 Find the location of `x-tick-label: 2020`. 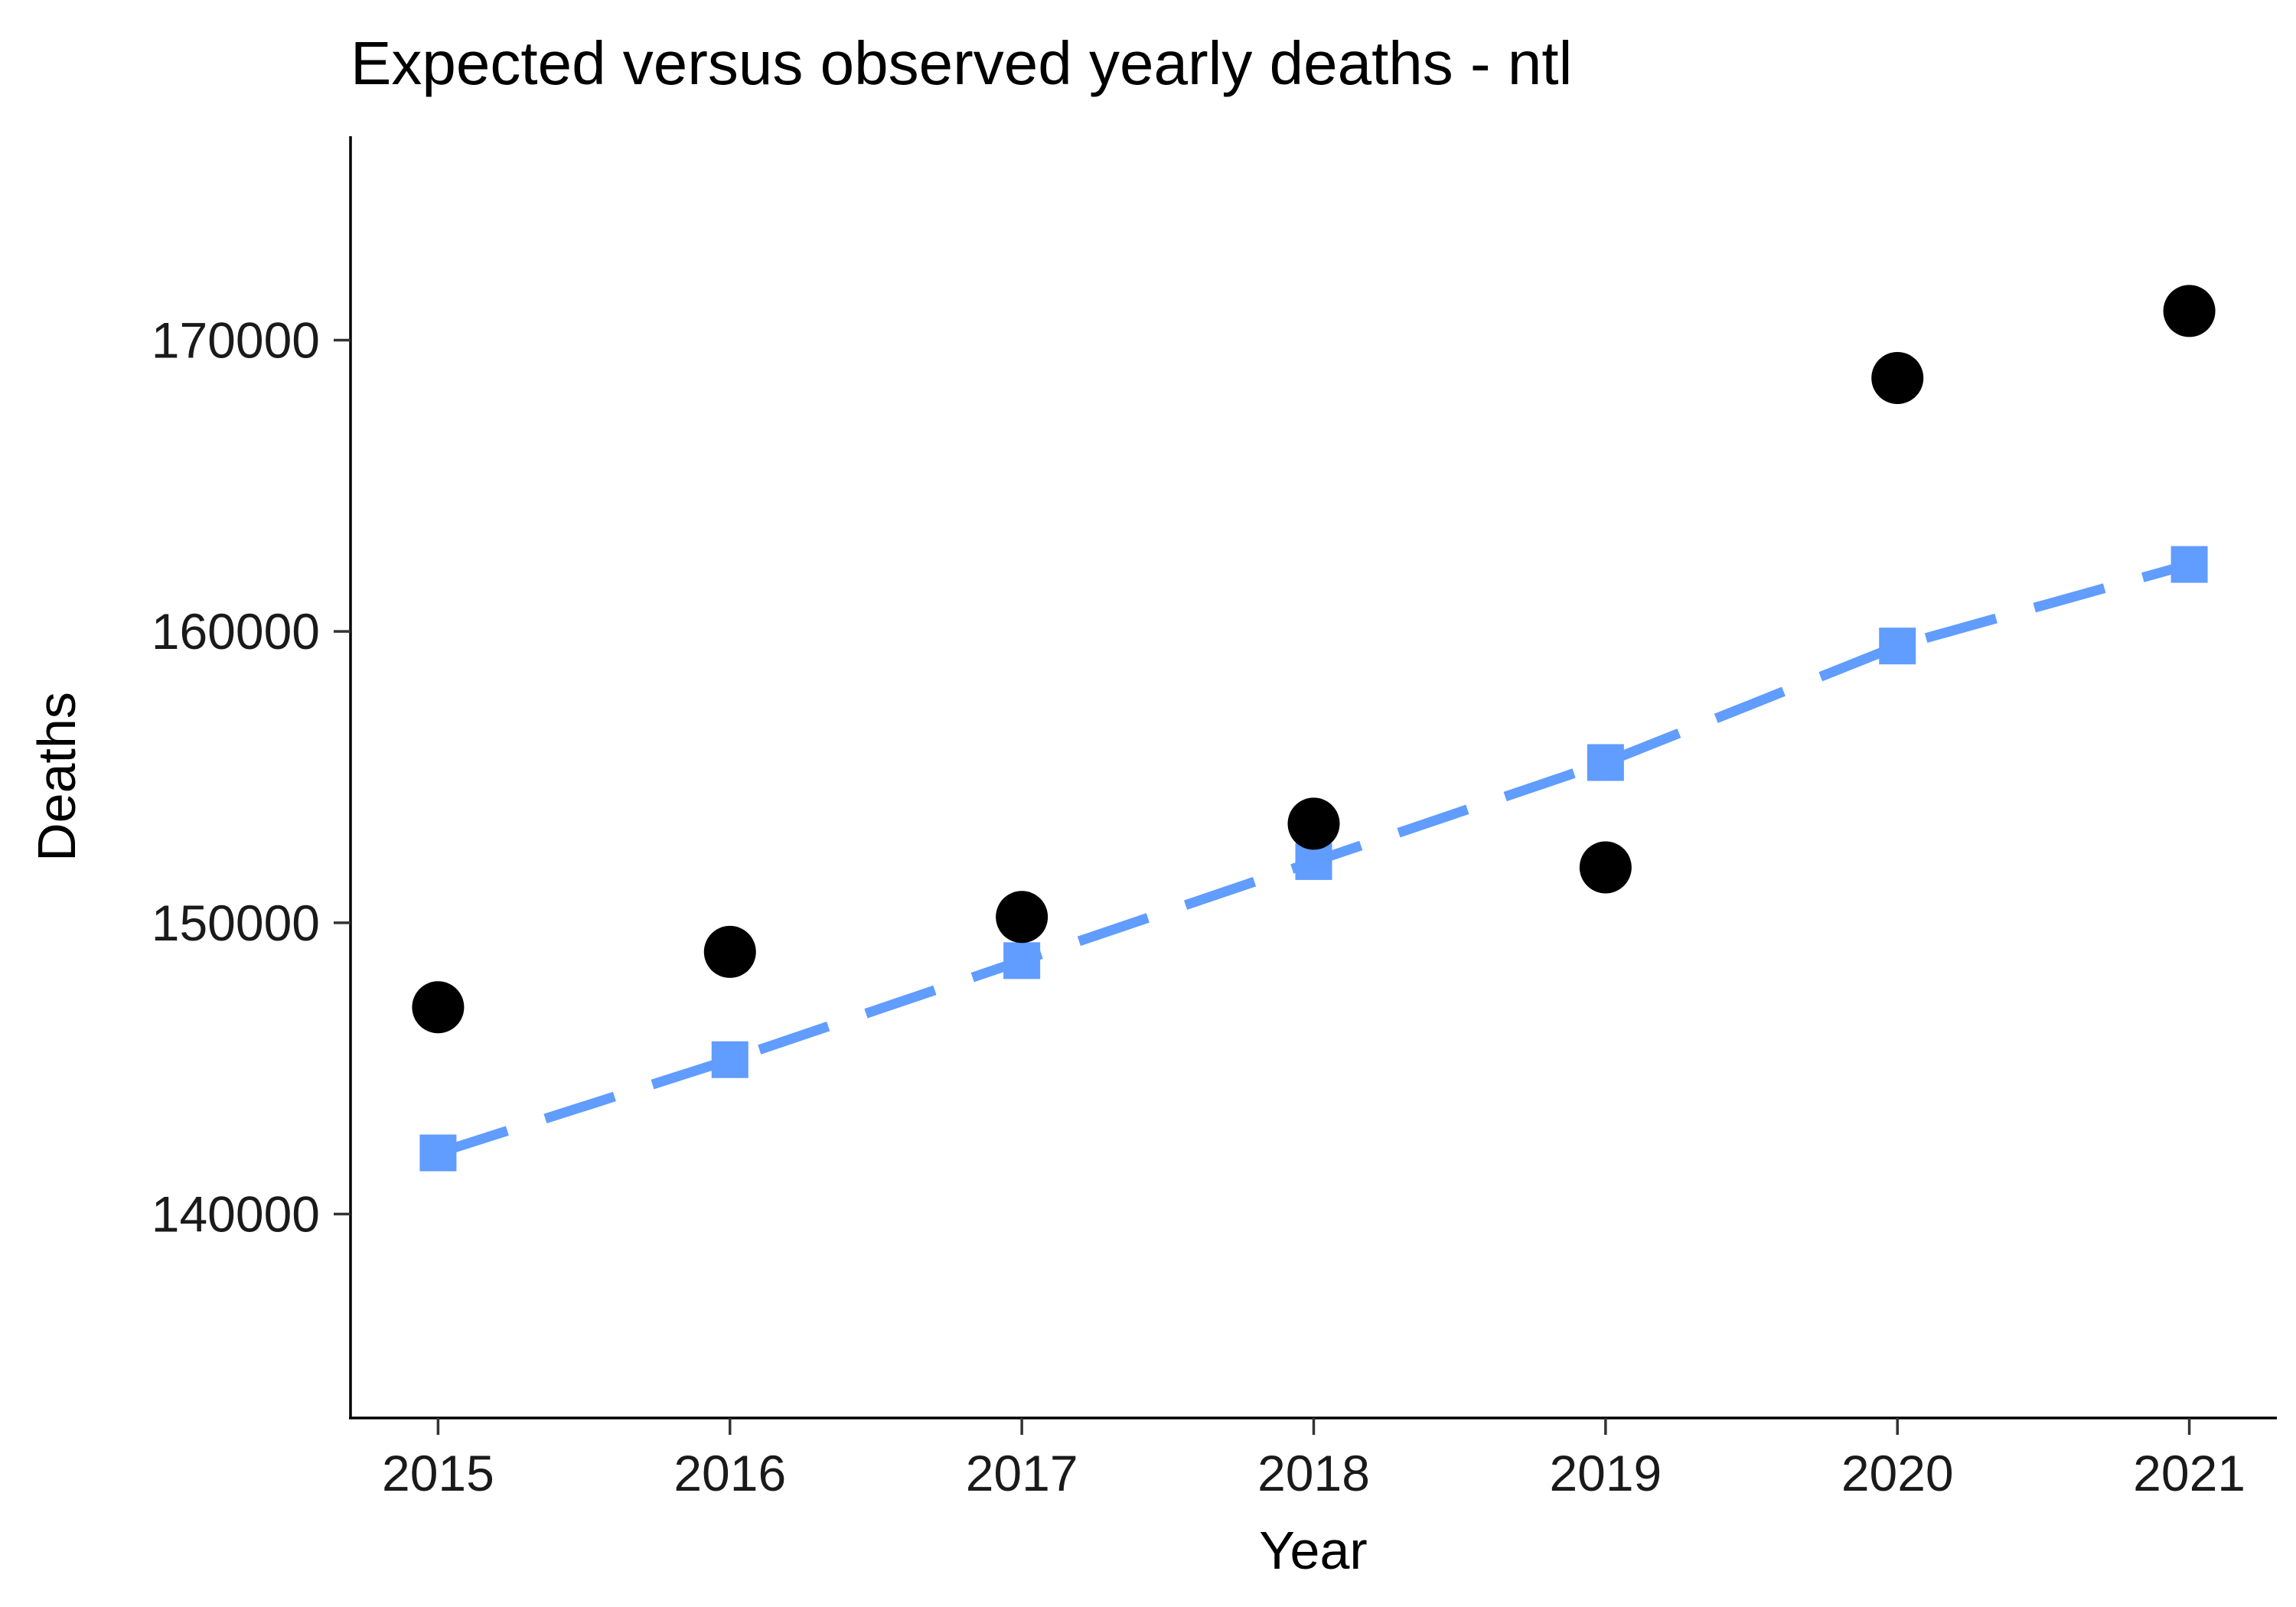

x-tick-label: 2020 is located at coordinates (1897, 1473).